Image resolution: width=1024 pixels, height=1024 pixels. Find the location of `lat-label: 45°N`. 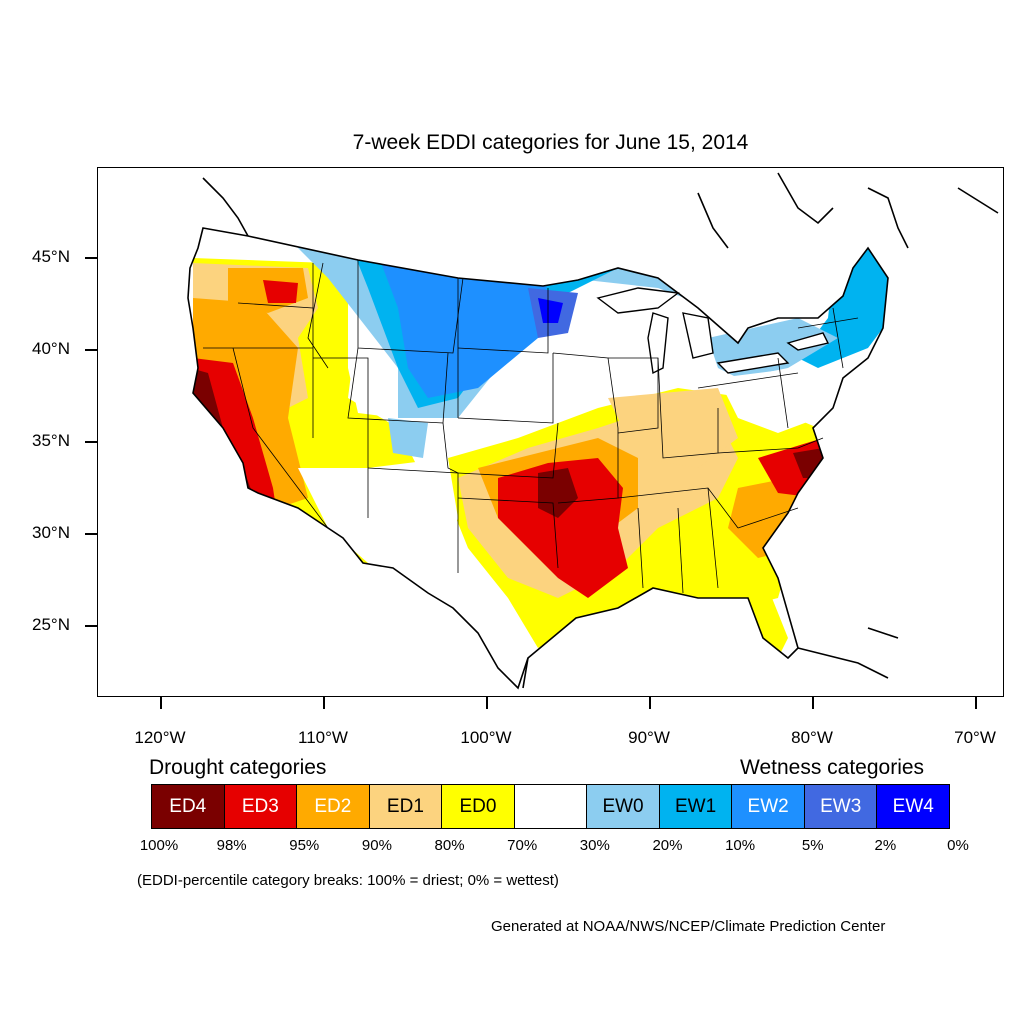

lat-label: 45°N is located at coordinates (51, 256).